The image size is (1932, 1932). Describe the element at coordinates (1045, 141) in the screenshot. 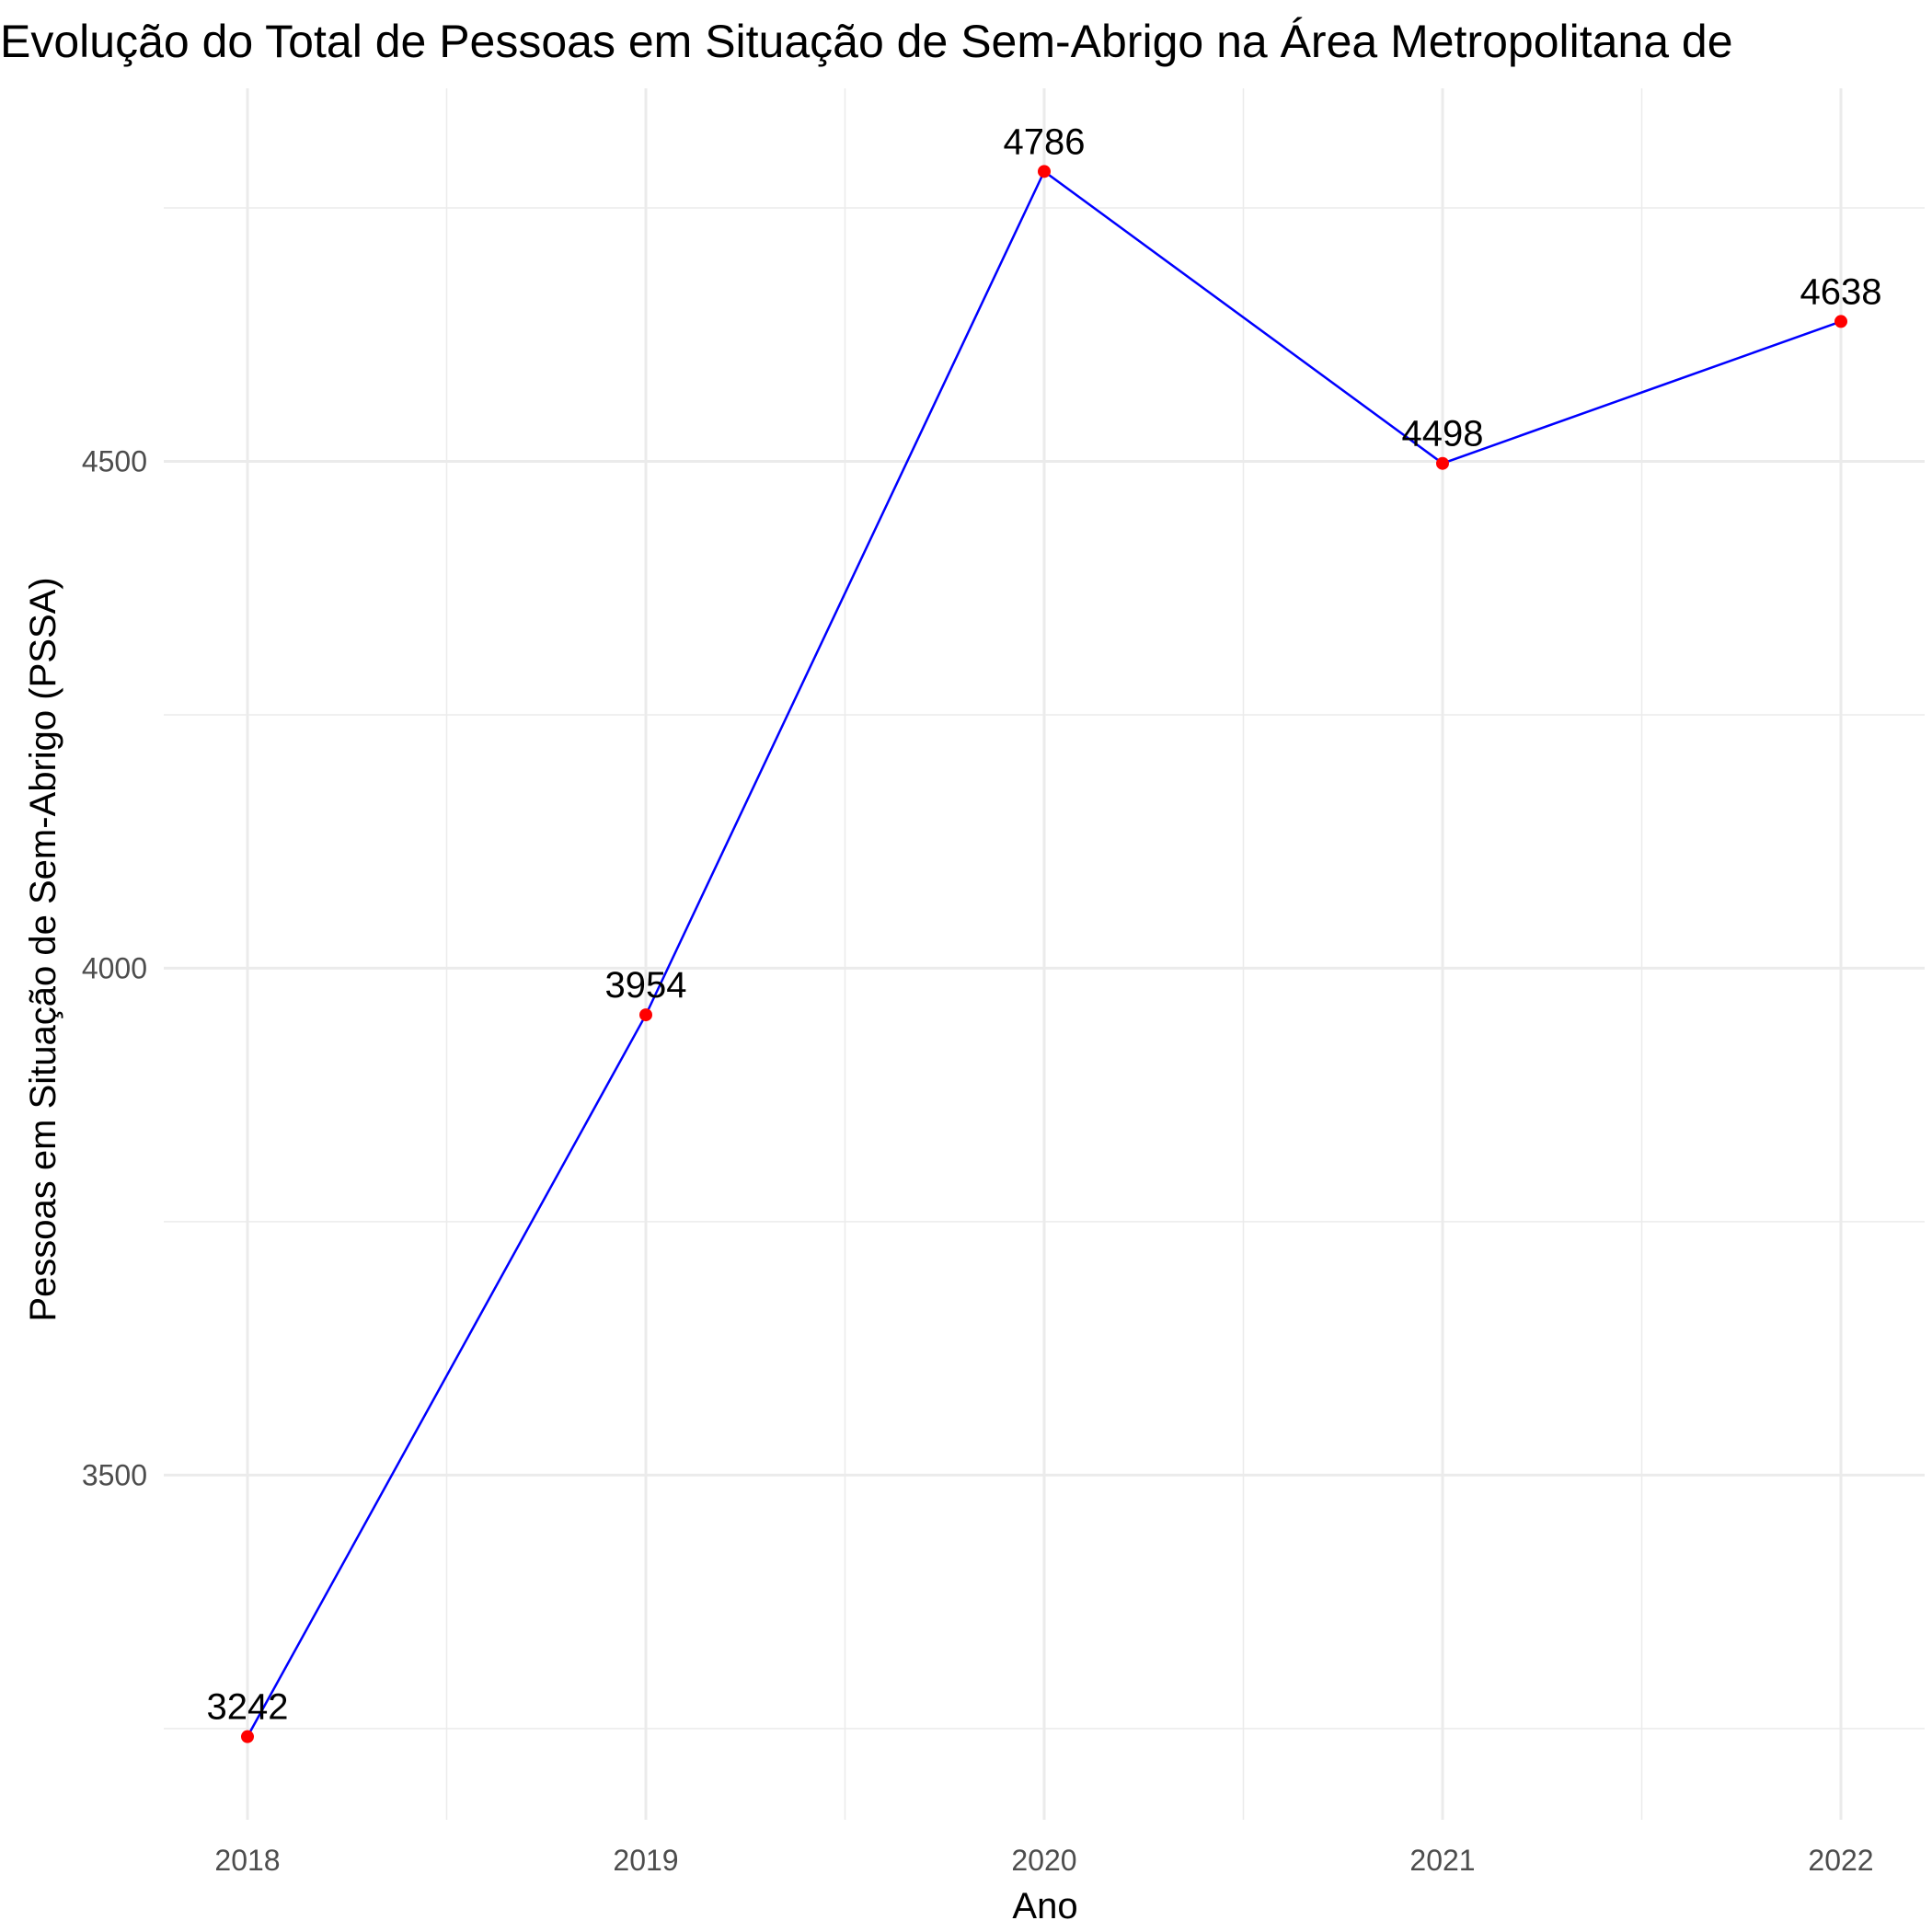

I see `data-label: 4786` at that location.